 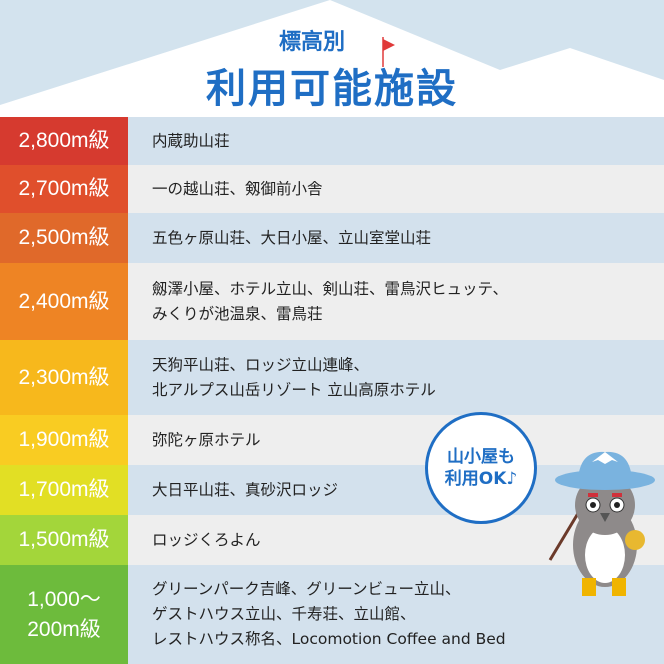 What do you see at coordinates (64, 540) in the screenshot?
I see `elevation-label: 1,500m級` at bounding box center [64, 540].